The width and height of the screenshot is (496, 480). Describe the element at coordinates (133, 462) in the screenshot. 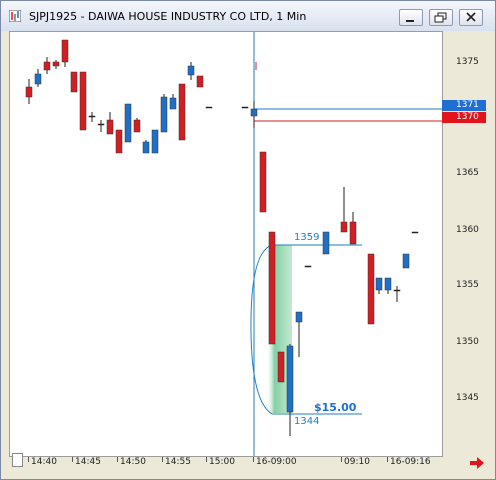

I see `time-label: 14:50` at that location.